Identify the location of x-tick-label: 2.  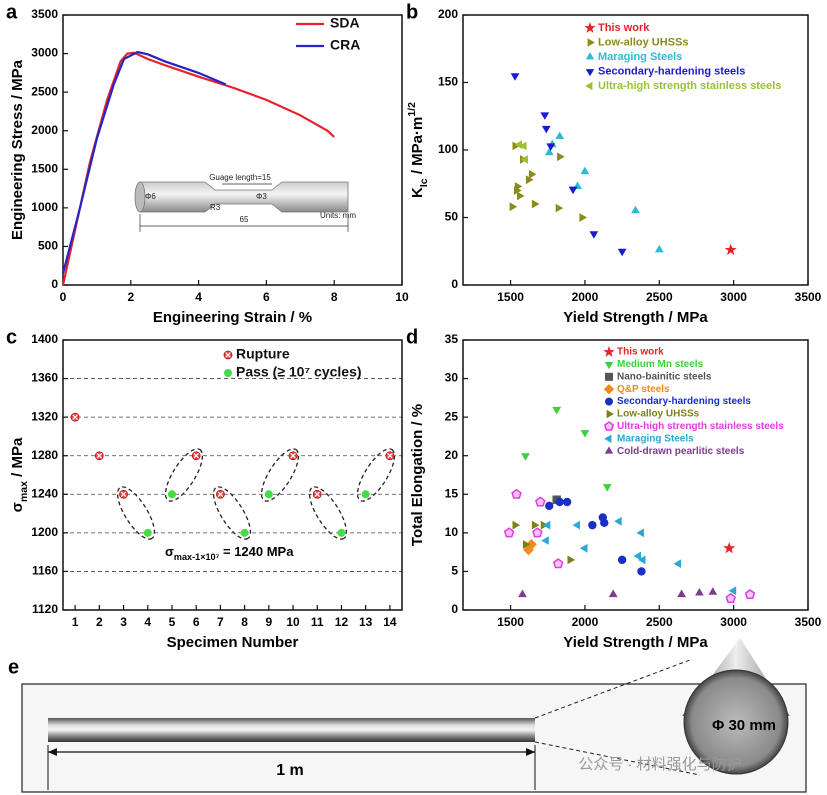
(99, 622).